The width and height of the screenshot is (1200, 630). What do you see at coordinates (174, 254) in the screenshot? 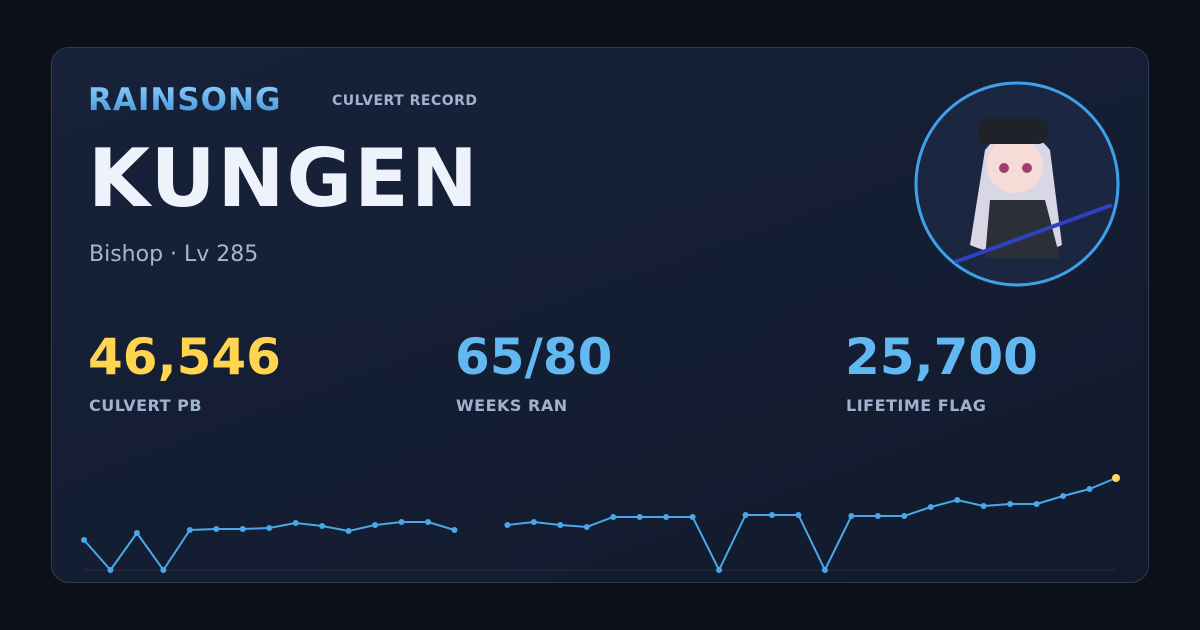
I see `player-subtitle: Bishop · Lv 285` at bounding box center [174, 254].